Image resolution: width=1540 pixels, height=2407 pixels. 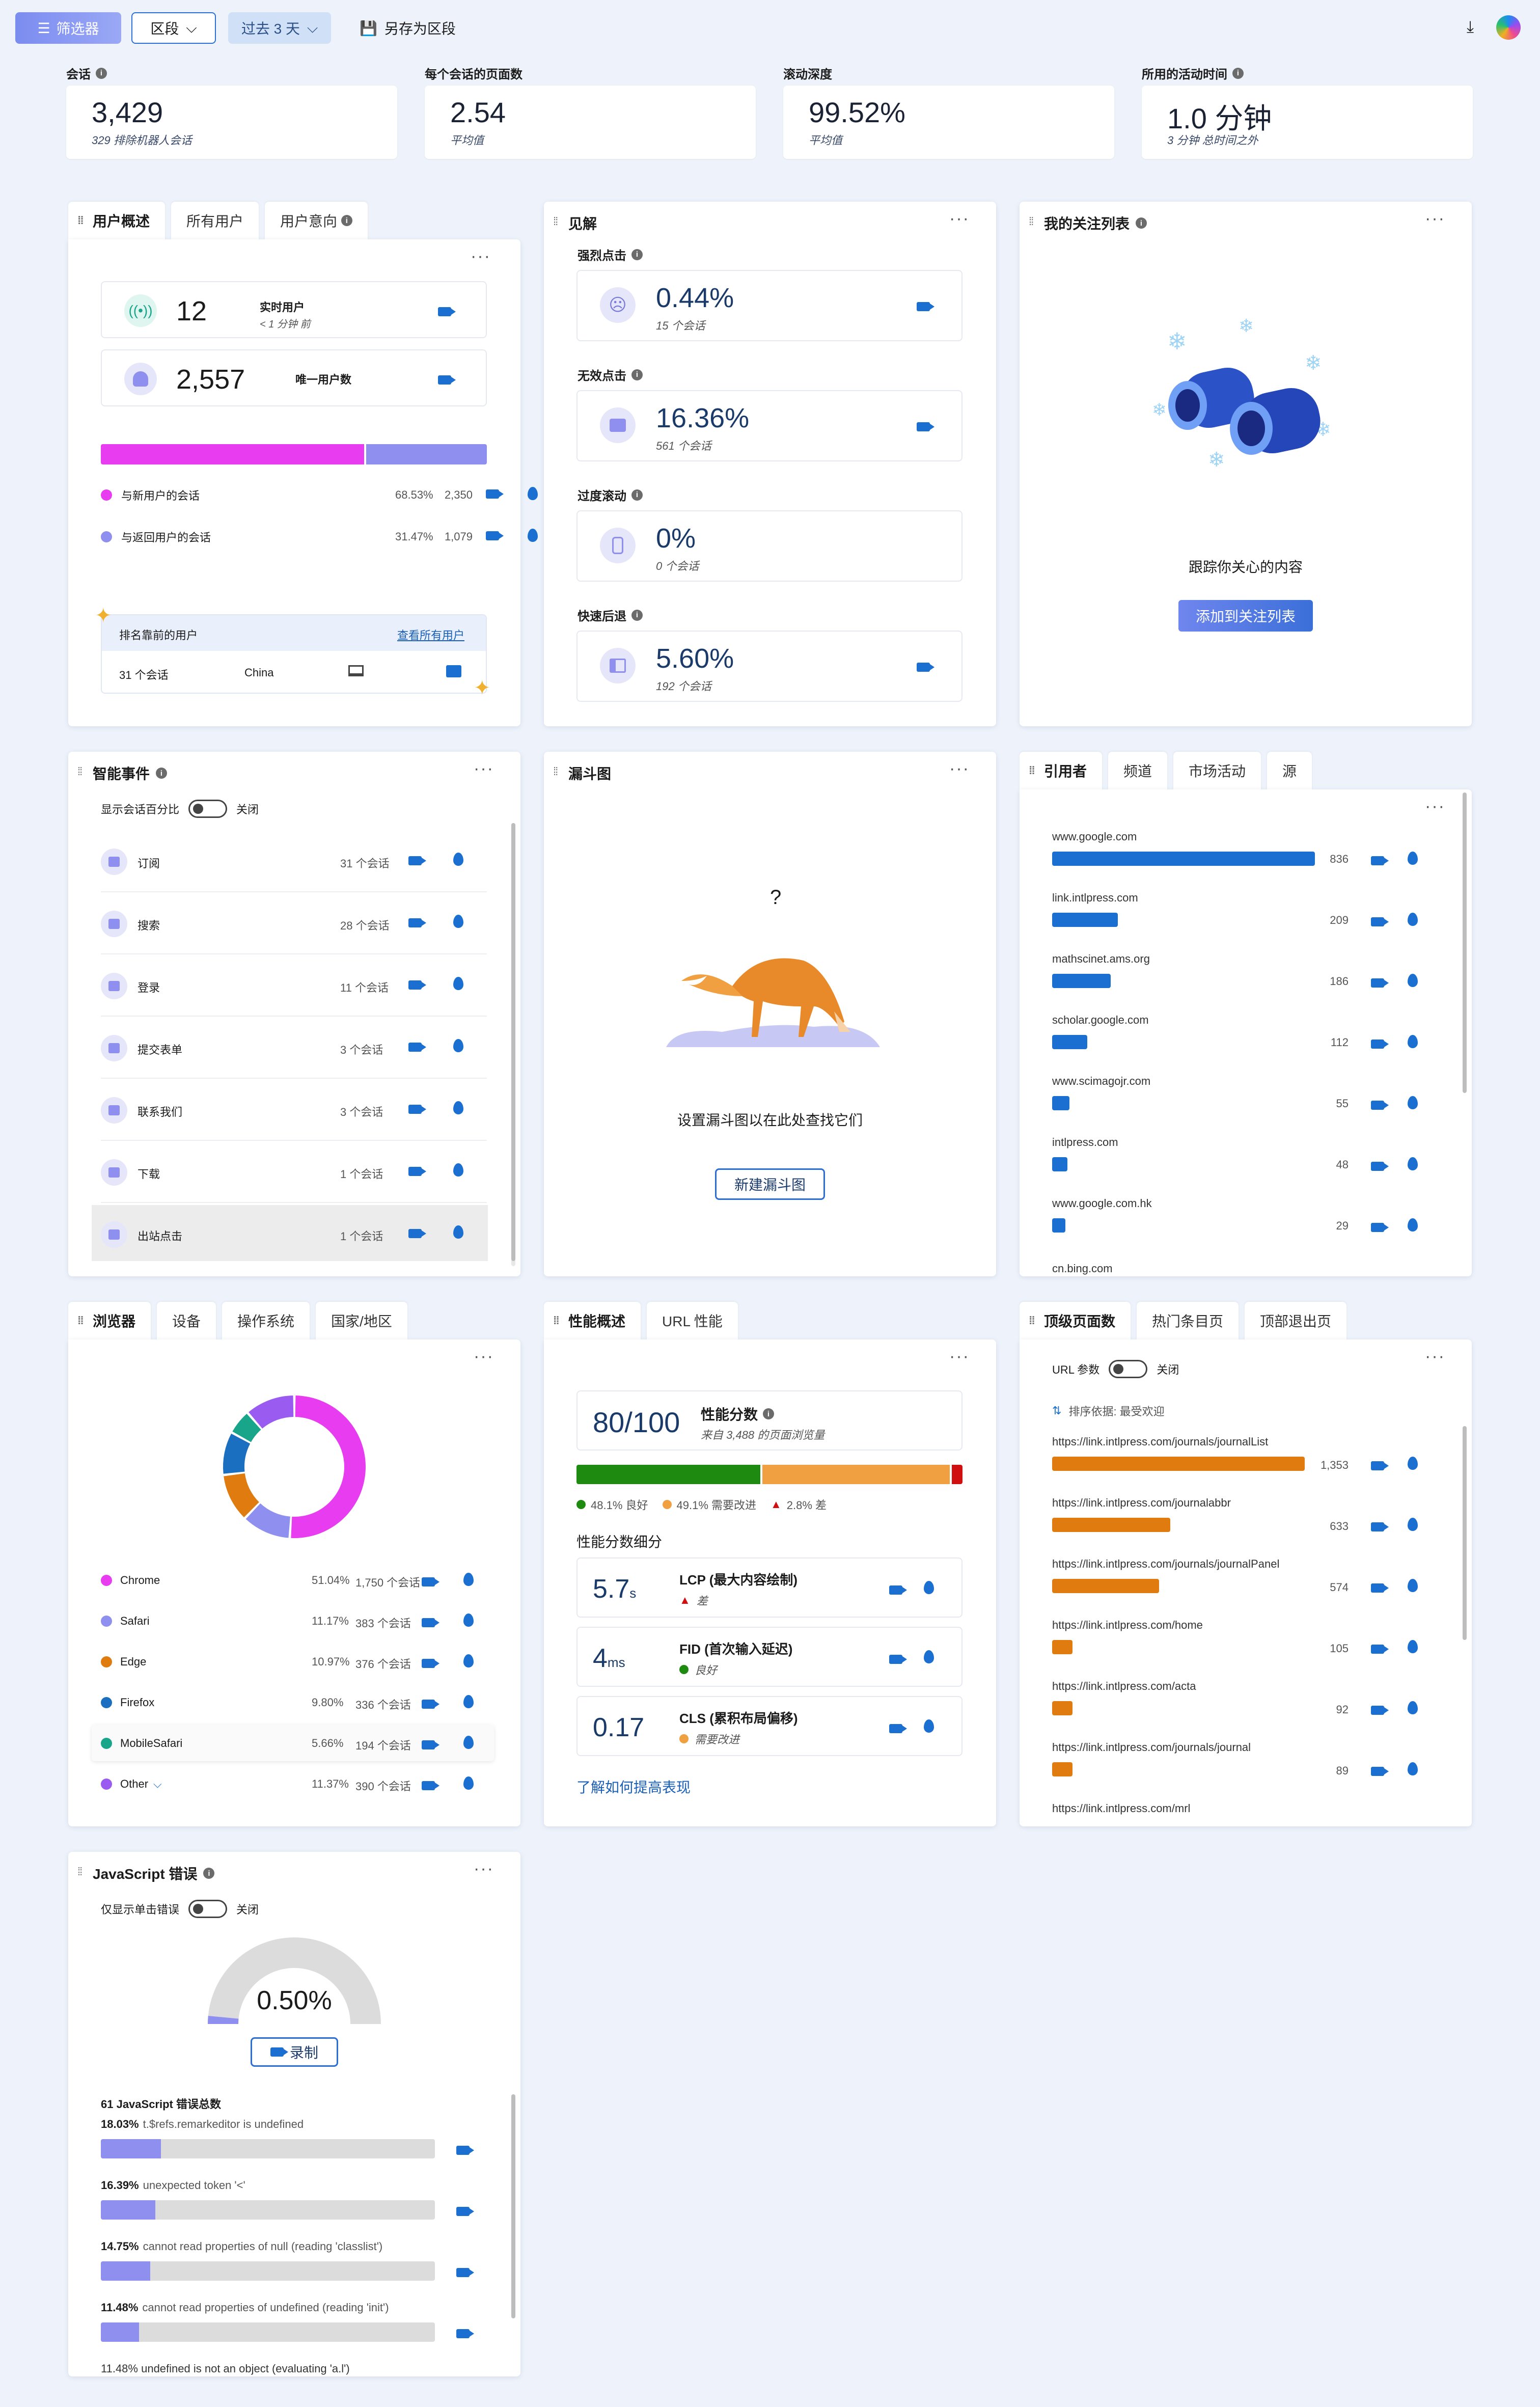 What do you see at coordinates (769, 1657) in the screenshot?
I see `perf-metric-box: 4ms FID (首次输入延迟) 良好` at bounding box center [769, 1657].